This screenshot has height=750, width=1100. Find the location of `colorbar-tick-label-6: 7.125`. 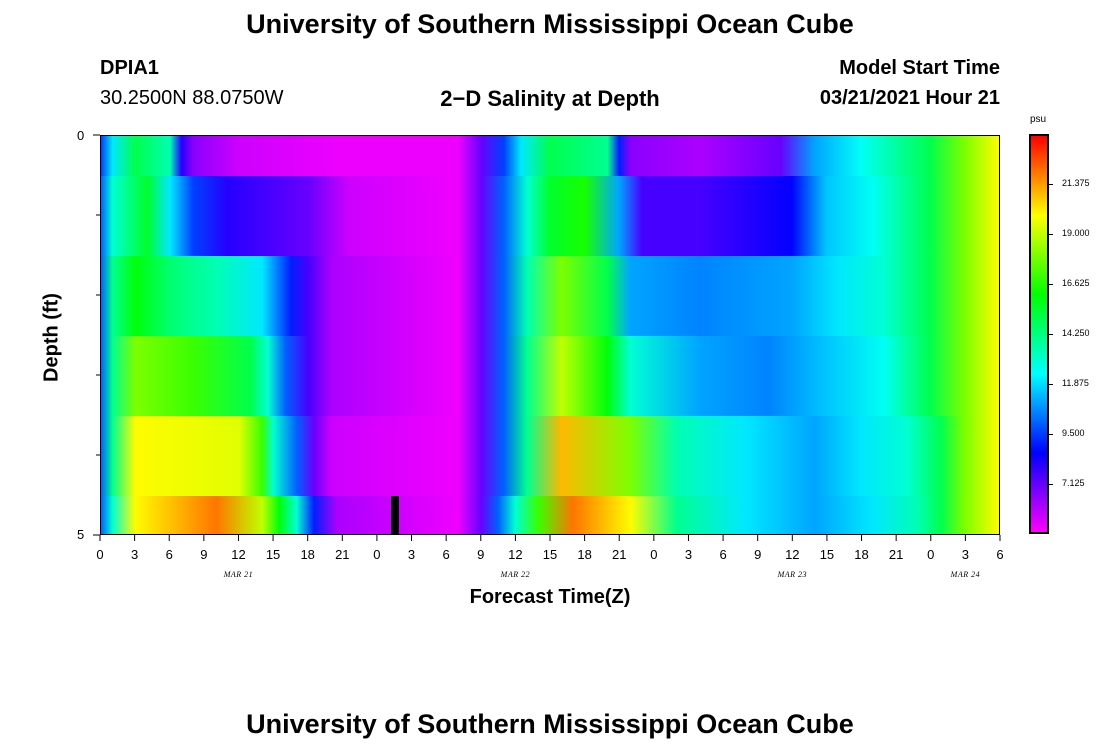

colorbar-tick-label-6: 7.125 is located at coordinates (1073, 483).